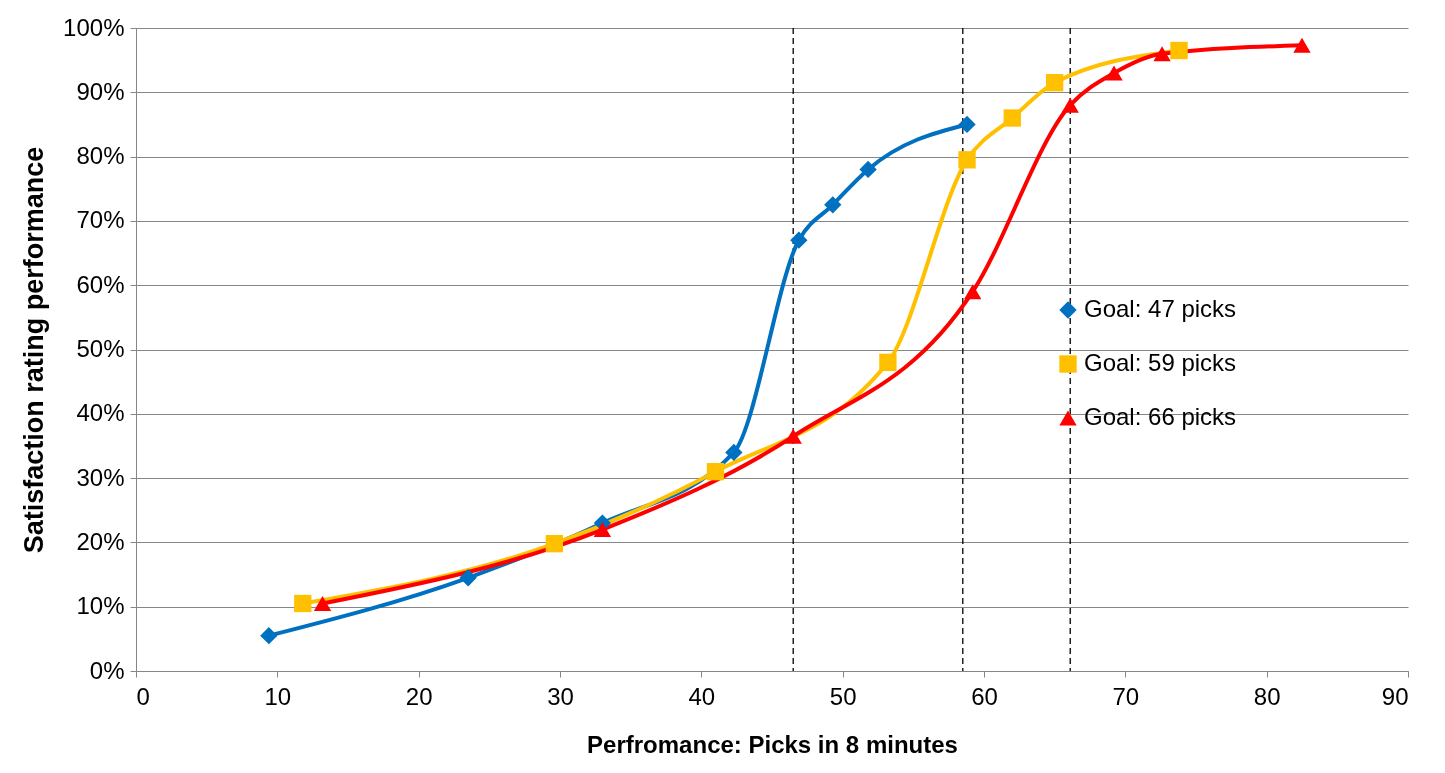 This screenshot has height=773, width=1445. Describe the element at coordinates (100, 348) in the screenshot. I see `y-tick-label: 50%` at that location.